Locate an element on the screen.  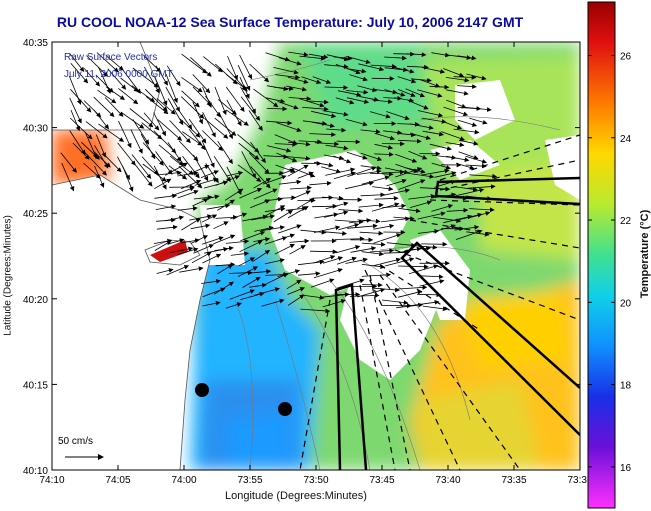
colorbar-tick-label: 18 is located at coordinates (626, 386).